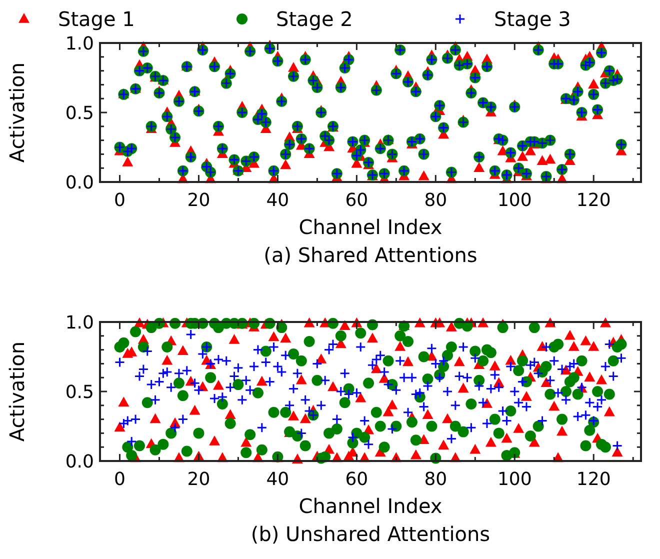  Describe the element at coordinates (532, 19) in the screenshot. I see `legend-label: Stage 3` at that location.